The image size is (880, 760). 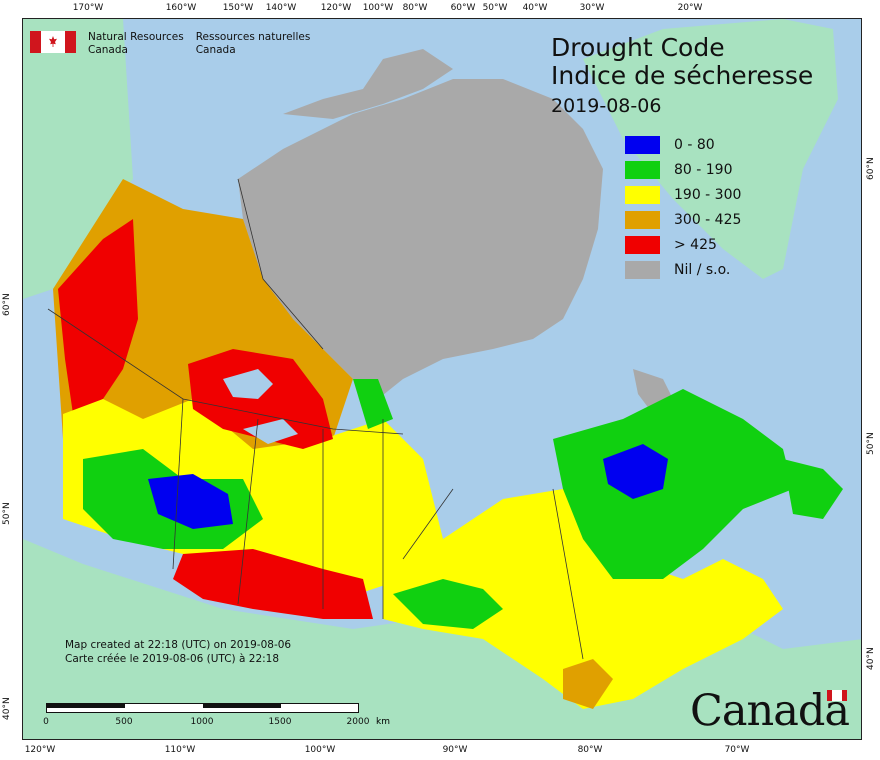 I want to click on zone-300-425-ontario, so click(x=588, y=684).